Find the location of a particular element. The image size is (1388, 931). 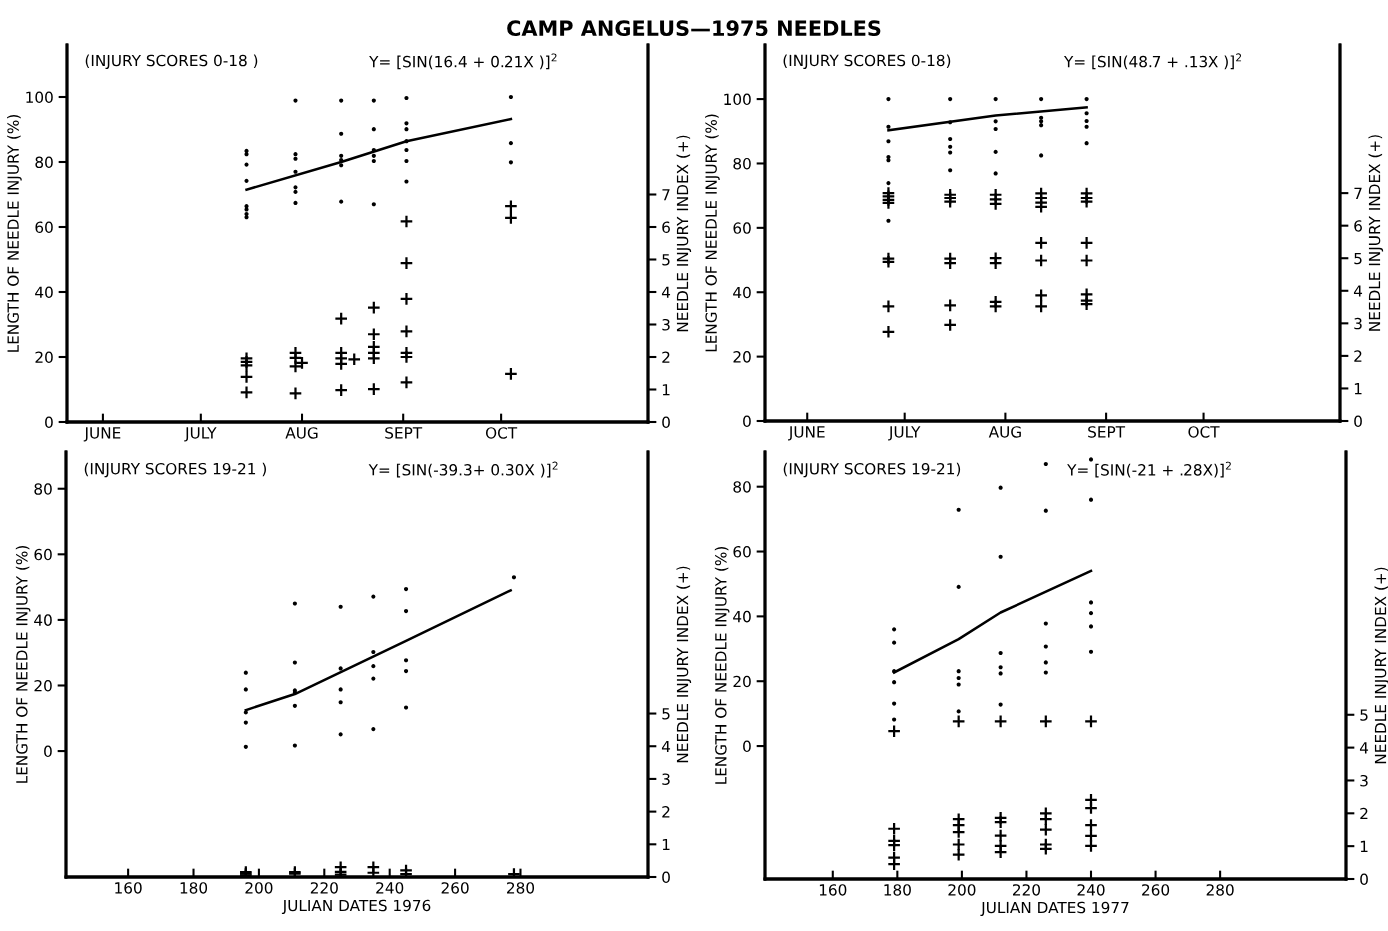

text: CAMP ANGELUS—1975 NEEDLES is located at coordinates (694, 28).